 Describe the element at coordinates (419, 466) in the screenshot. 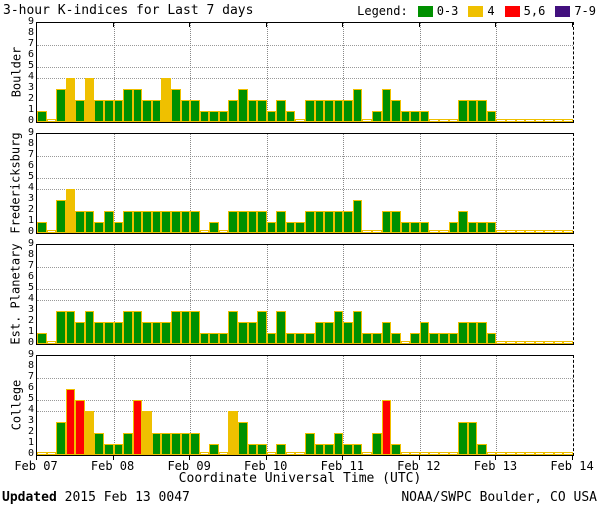

I see `x-tick-label: Feb 12` at that location.